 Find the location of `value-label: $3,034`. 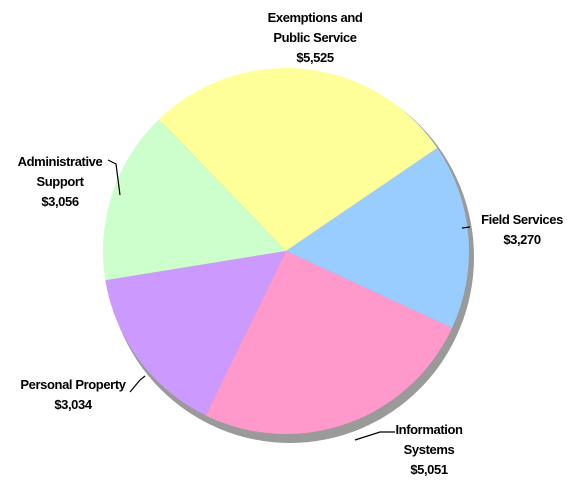

value-label: $3,034 is located at coordinates (73, 404).